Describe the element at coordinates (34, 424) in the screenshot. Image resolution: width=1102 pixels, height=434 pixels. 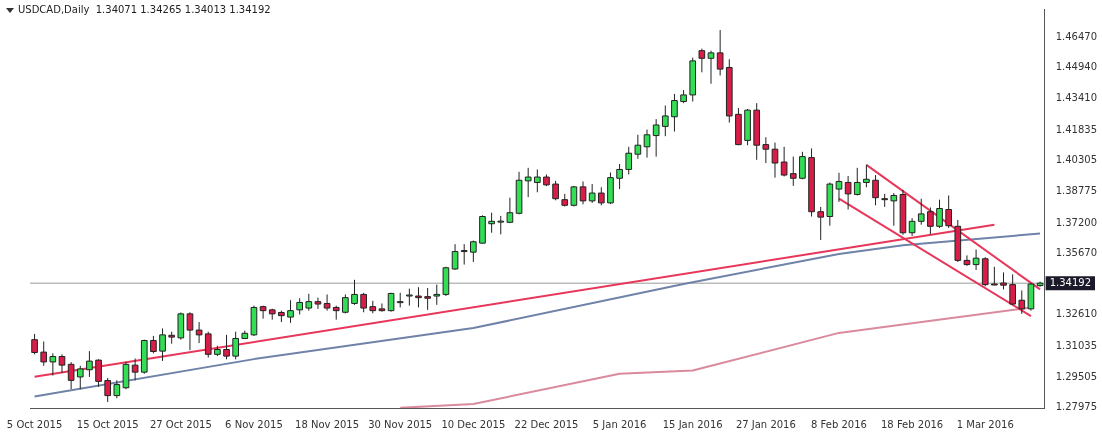
I see `x-tick-label: 5 Oct 2015` at that location.